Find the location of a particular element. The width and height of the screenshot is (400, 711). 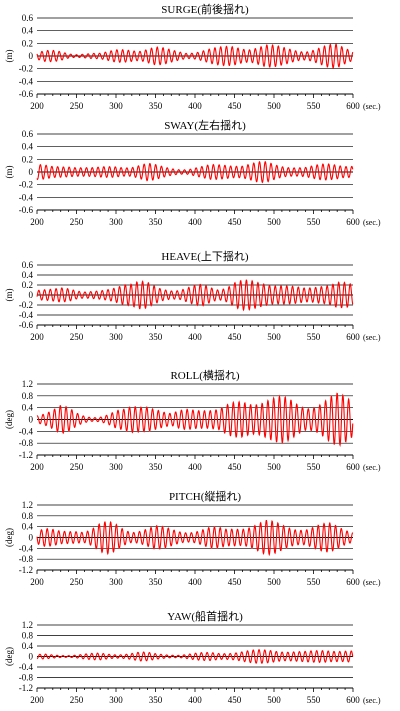

chart-title: PITCH(縦揺れ) is located at coordinates (205, 496).